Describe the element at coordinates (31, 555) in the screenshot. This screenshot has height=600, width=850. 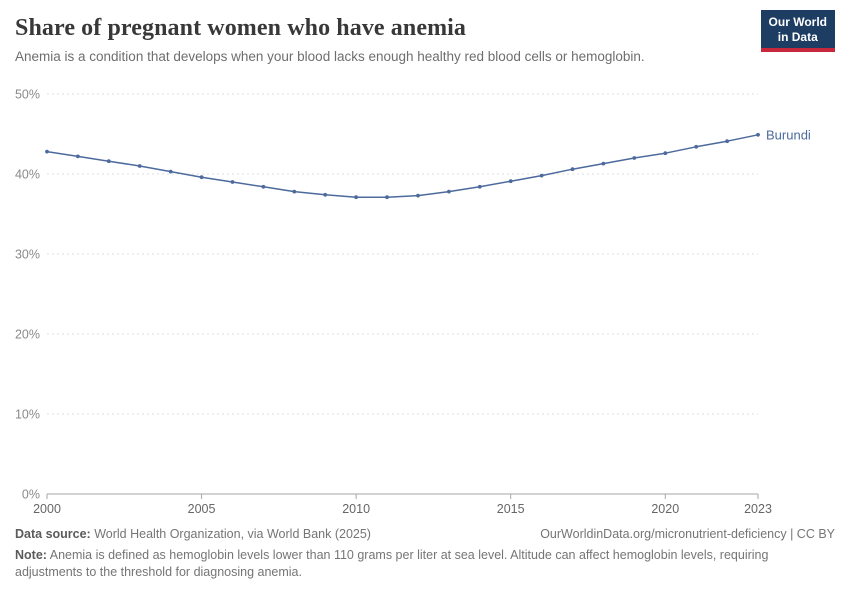
I see `note-label: Note:` at that location.